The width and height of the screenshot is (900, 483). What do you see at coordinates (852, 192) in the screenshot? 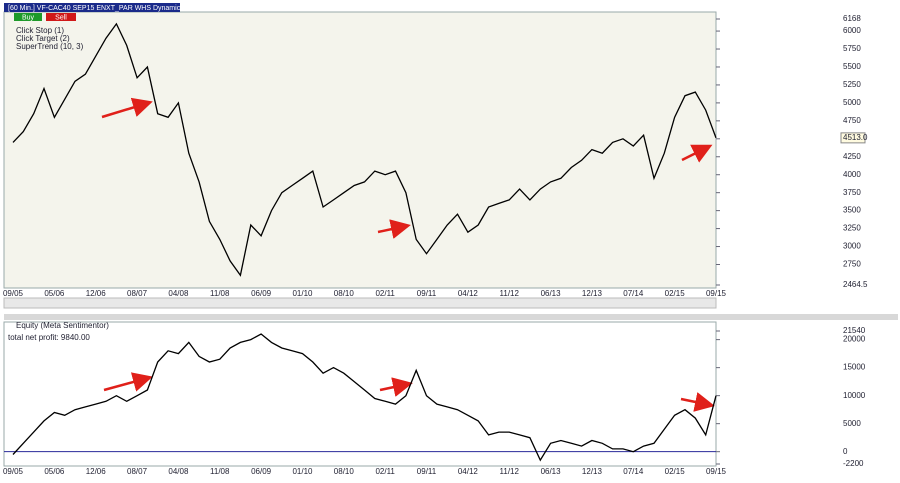
I see `y-tick-label: 3750` at bounding box center [852, 192].